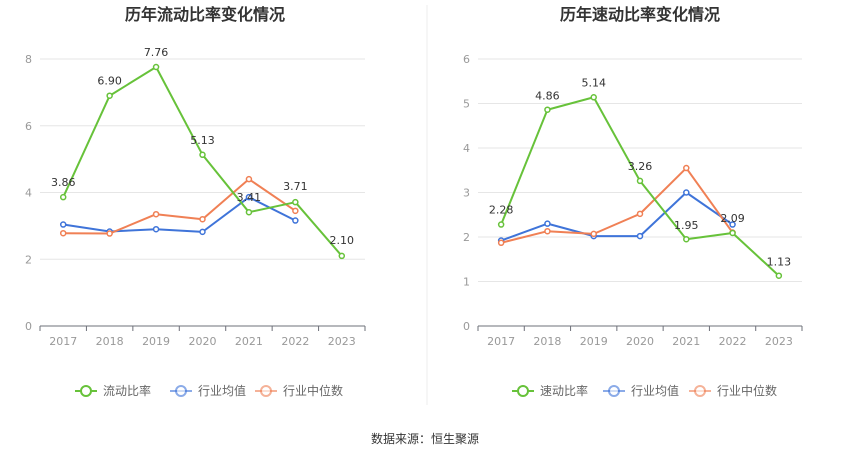 Image resolution: width=850 pixels, height=463 pixels. What do you see at coordinates (640, 186) in the screenshot?
I see `series-line-速动比率` at bounding box center [640, 186].